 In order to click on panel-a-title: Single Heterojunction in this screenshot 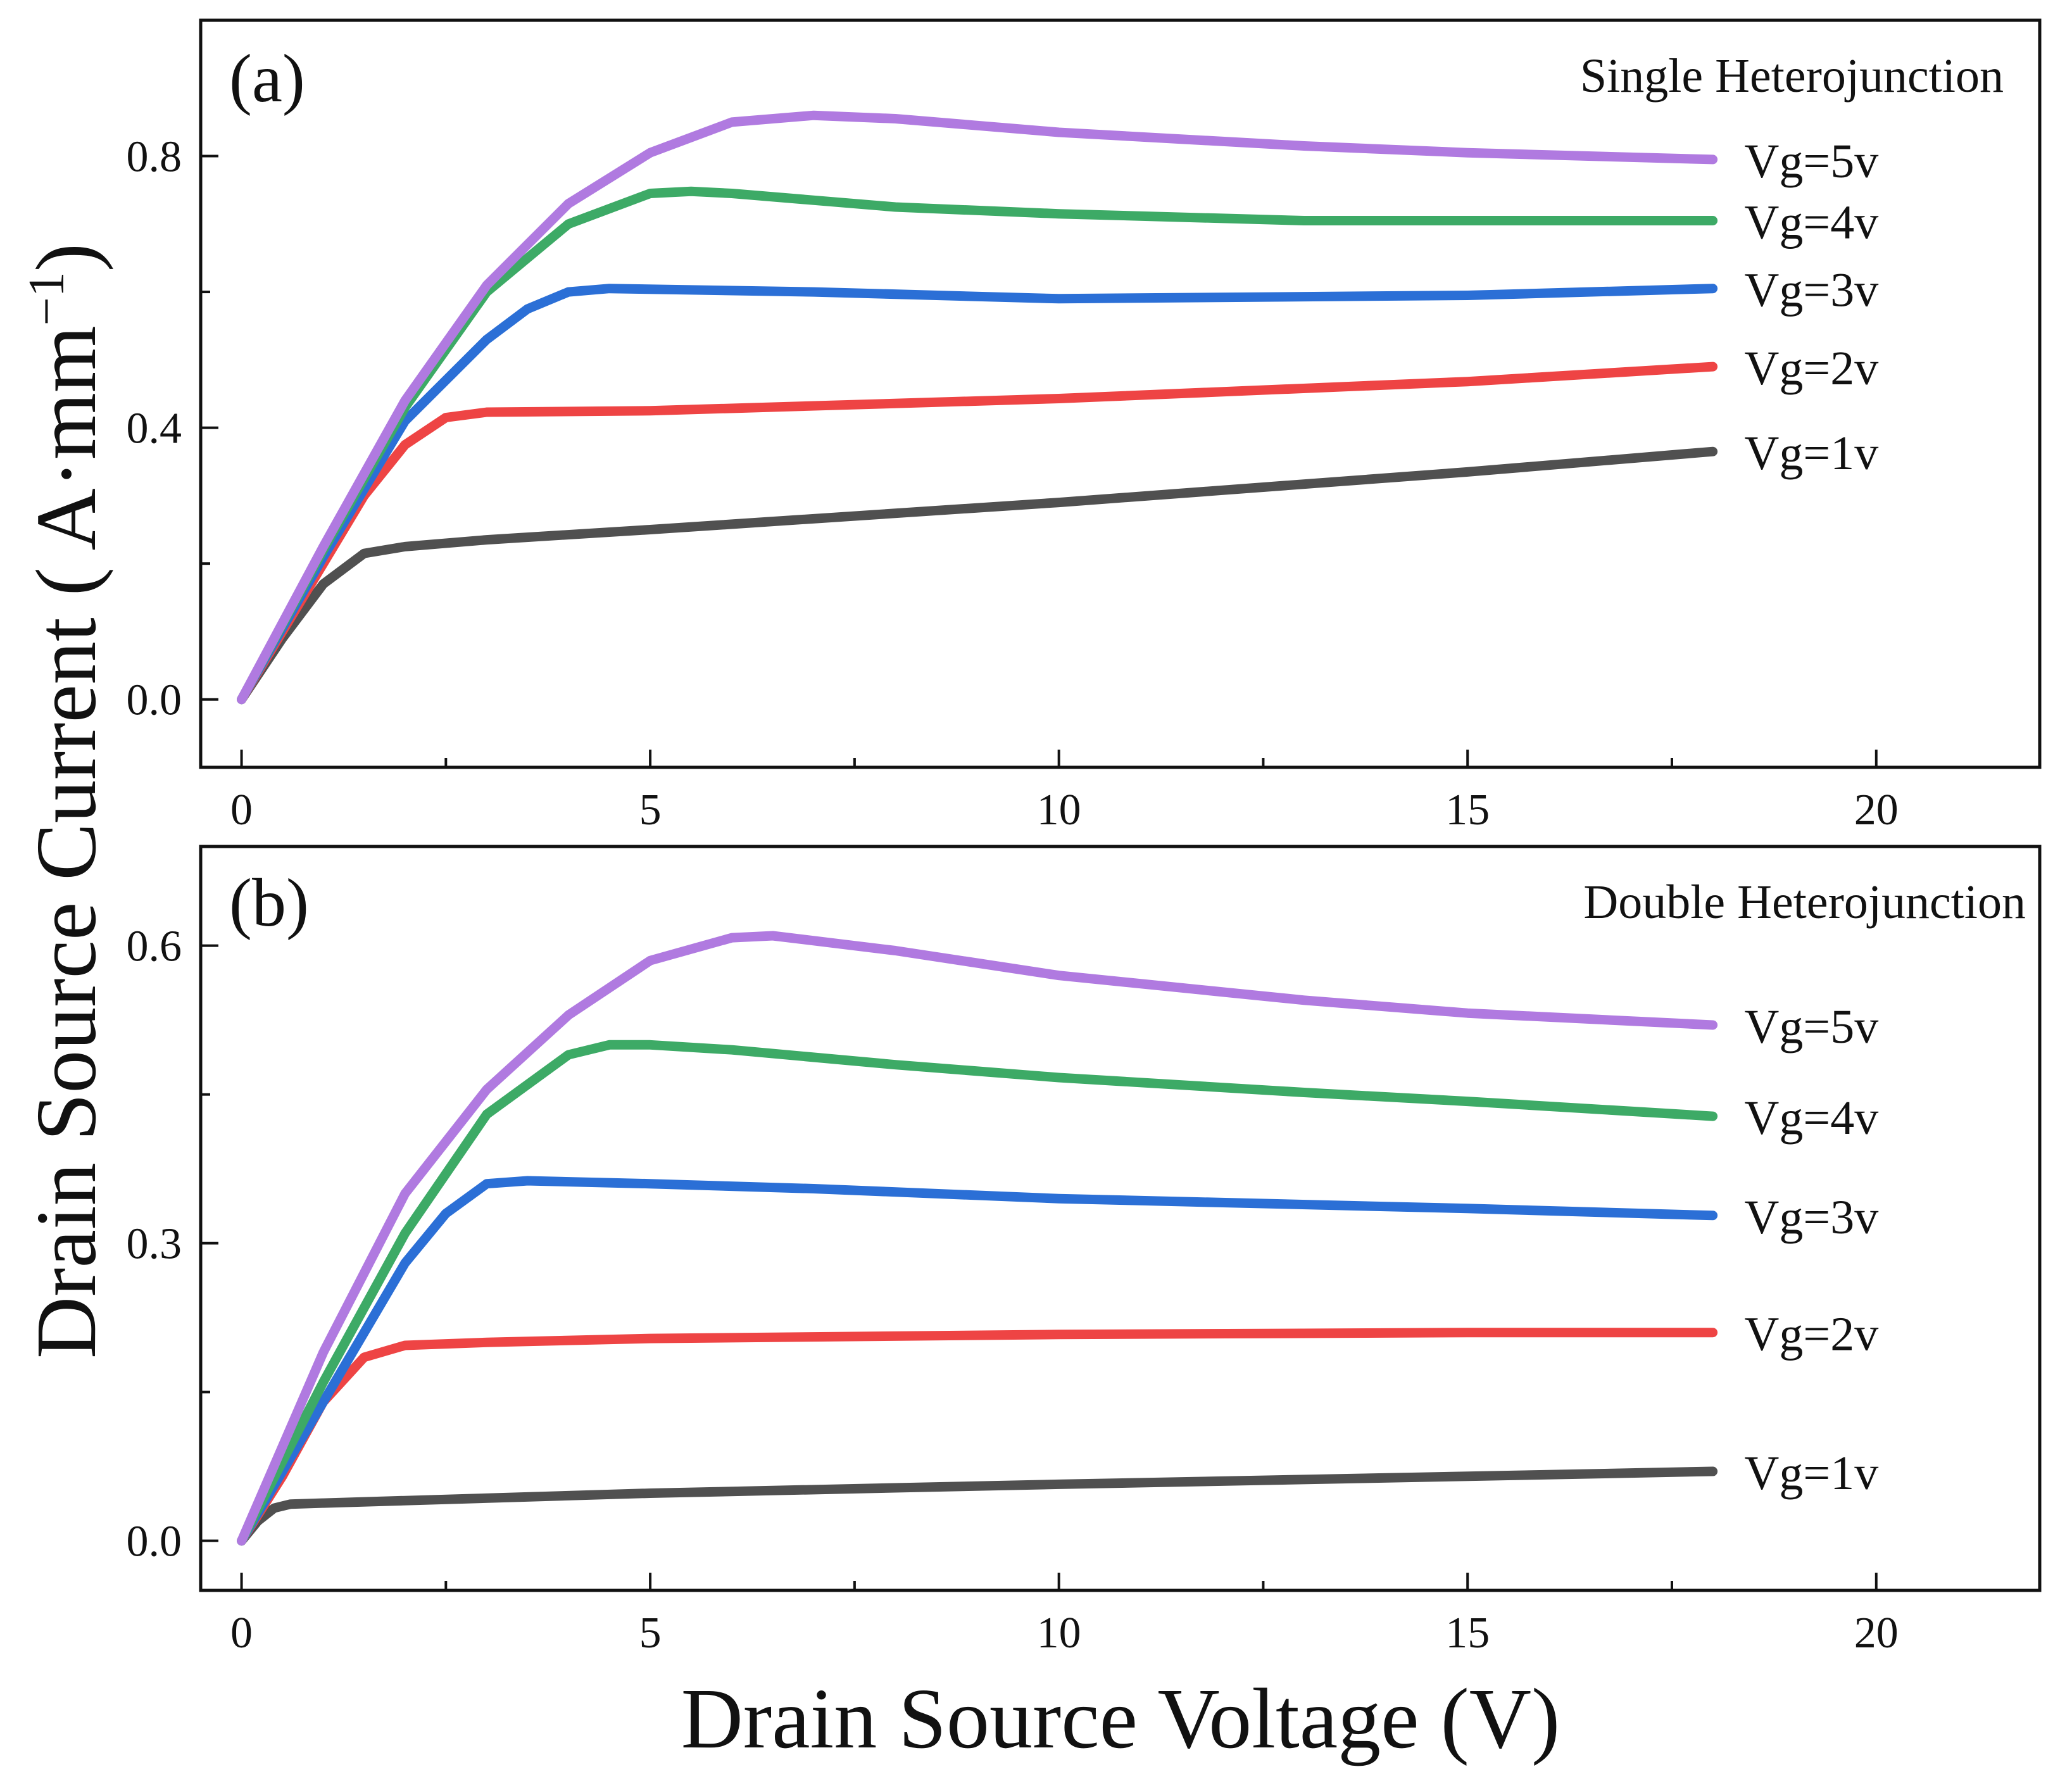, I will do `click(1792, 76)`.